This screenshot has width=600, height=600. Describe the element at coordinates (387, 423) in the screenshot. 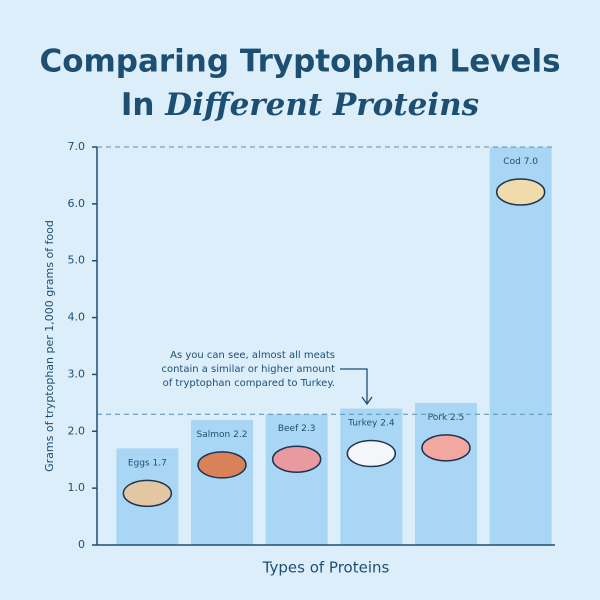

I see `value-label: 2.4` at that location.